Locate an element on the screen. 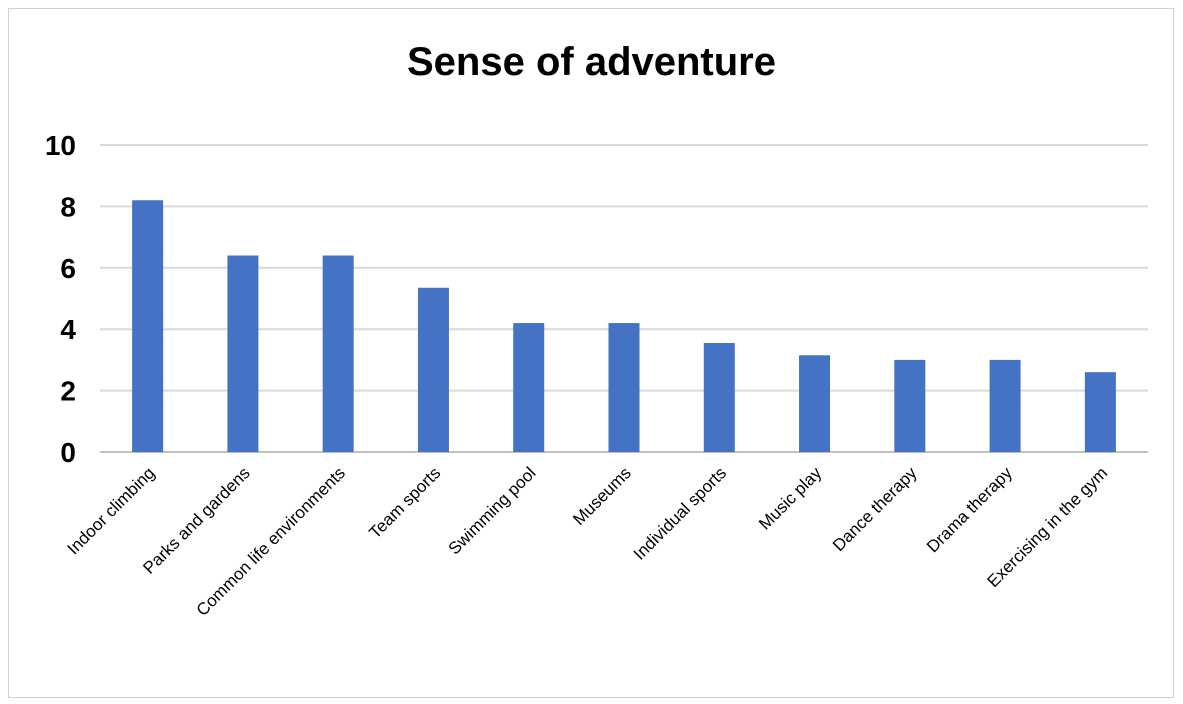 This screenshot has width=1183, height=704. x-category-label: Swimming pool is located at coordinates (492, 510).